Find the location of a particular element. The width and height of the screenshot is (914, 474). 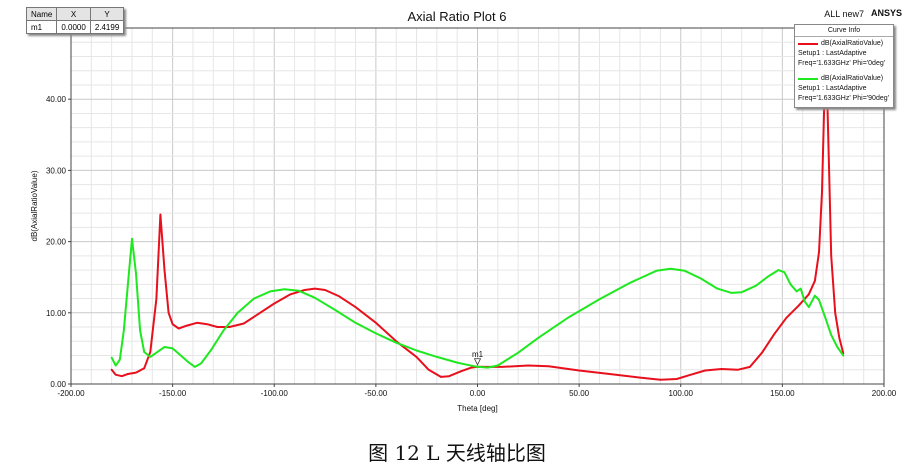

marker-x-value: 0.0000 is located at coordinates (73, 27).